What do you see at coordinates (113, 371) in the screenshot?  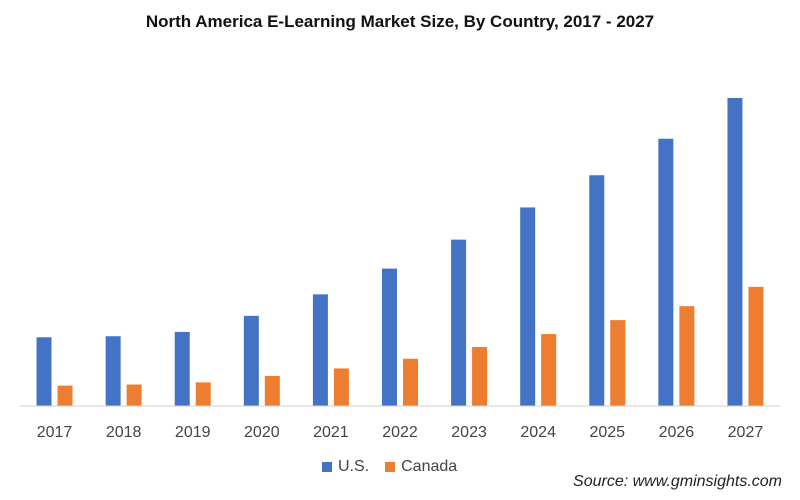 I see `bar-us-2018` at bounding box center [113, 371].